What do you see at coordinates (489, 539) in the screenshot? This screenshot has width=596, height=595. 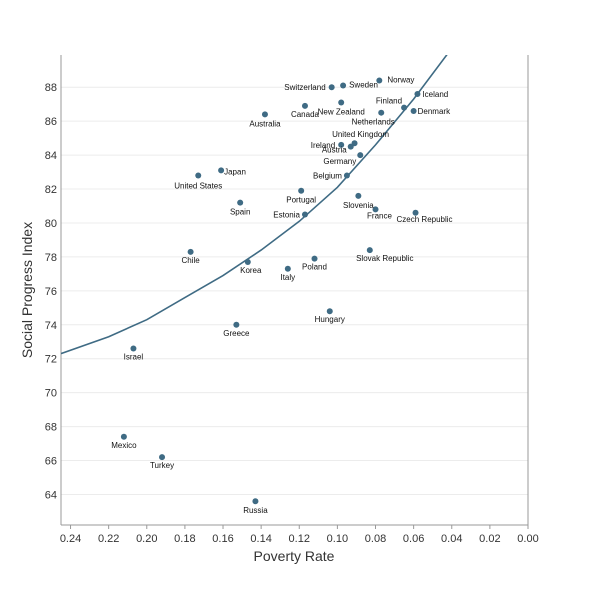 I see `x-tick-label: 0.02` at bounding box center [489, 539].